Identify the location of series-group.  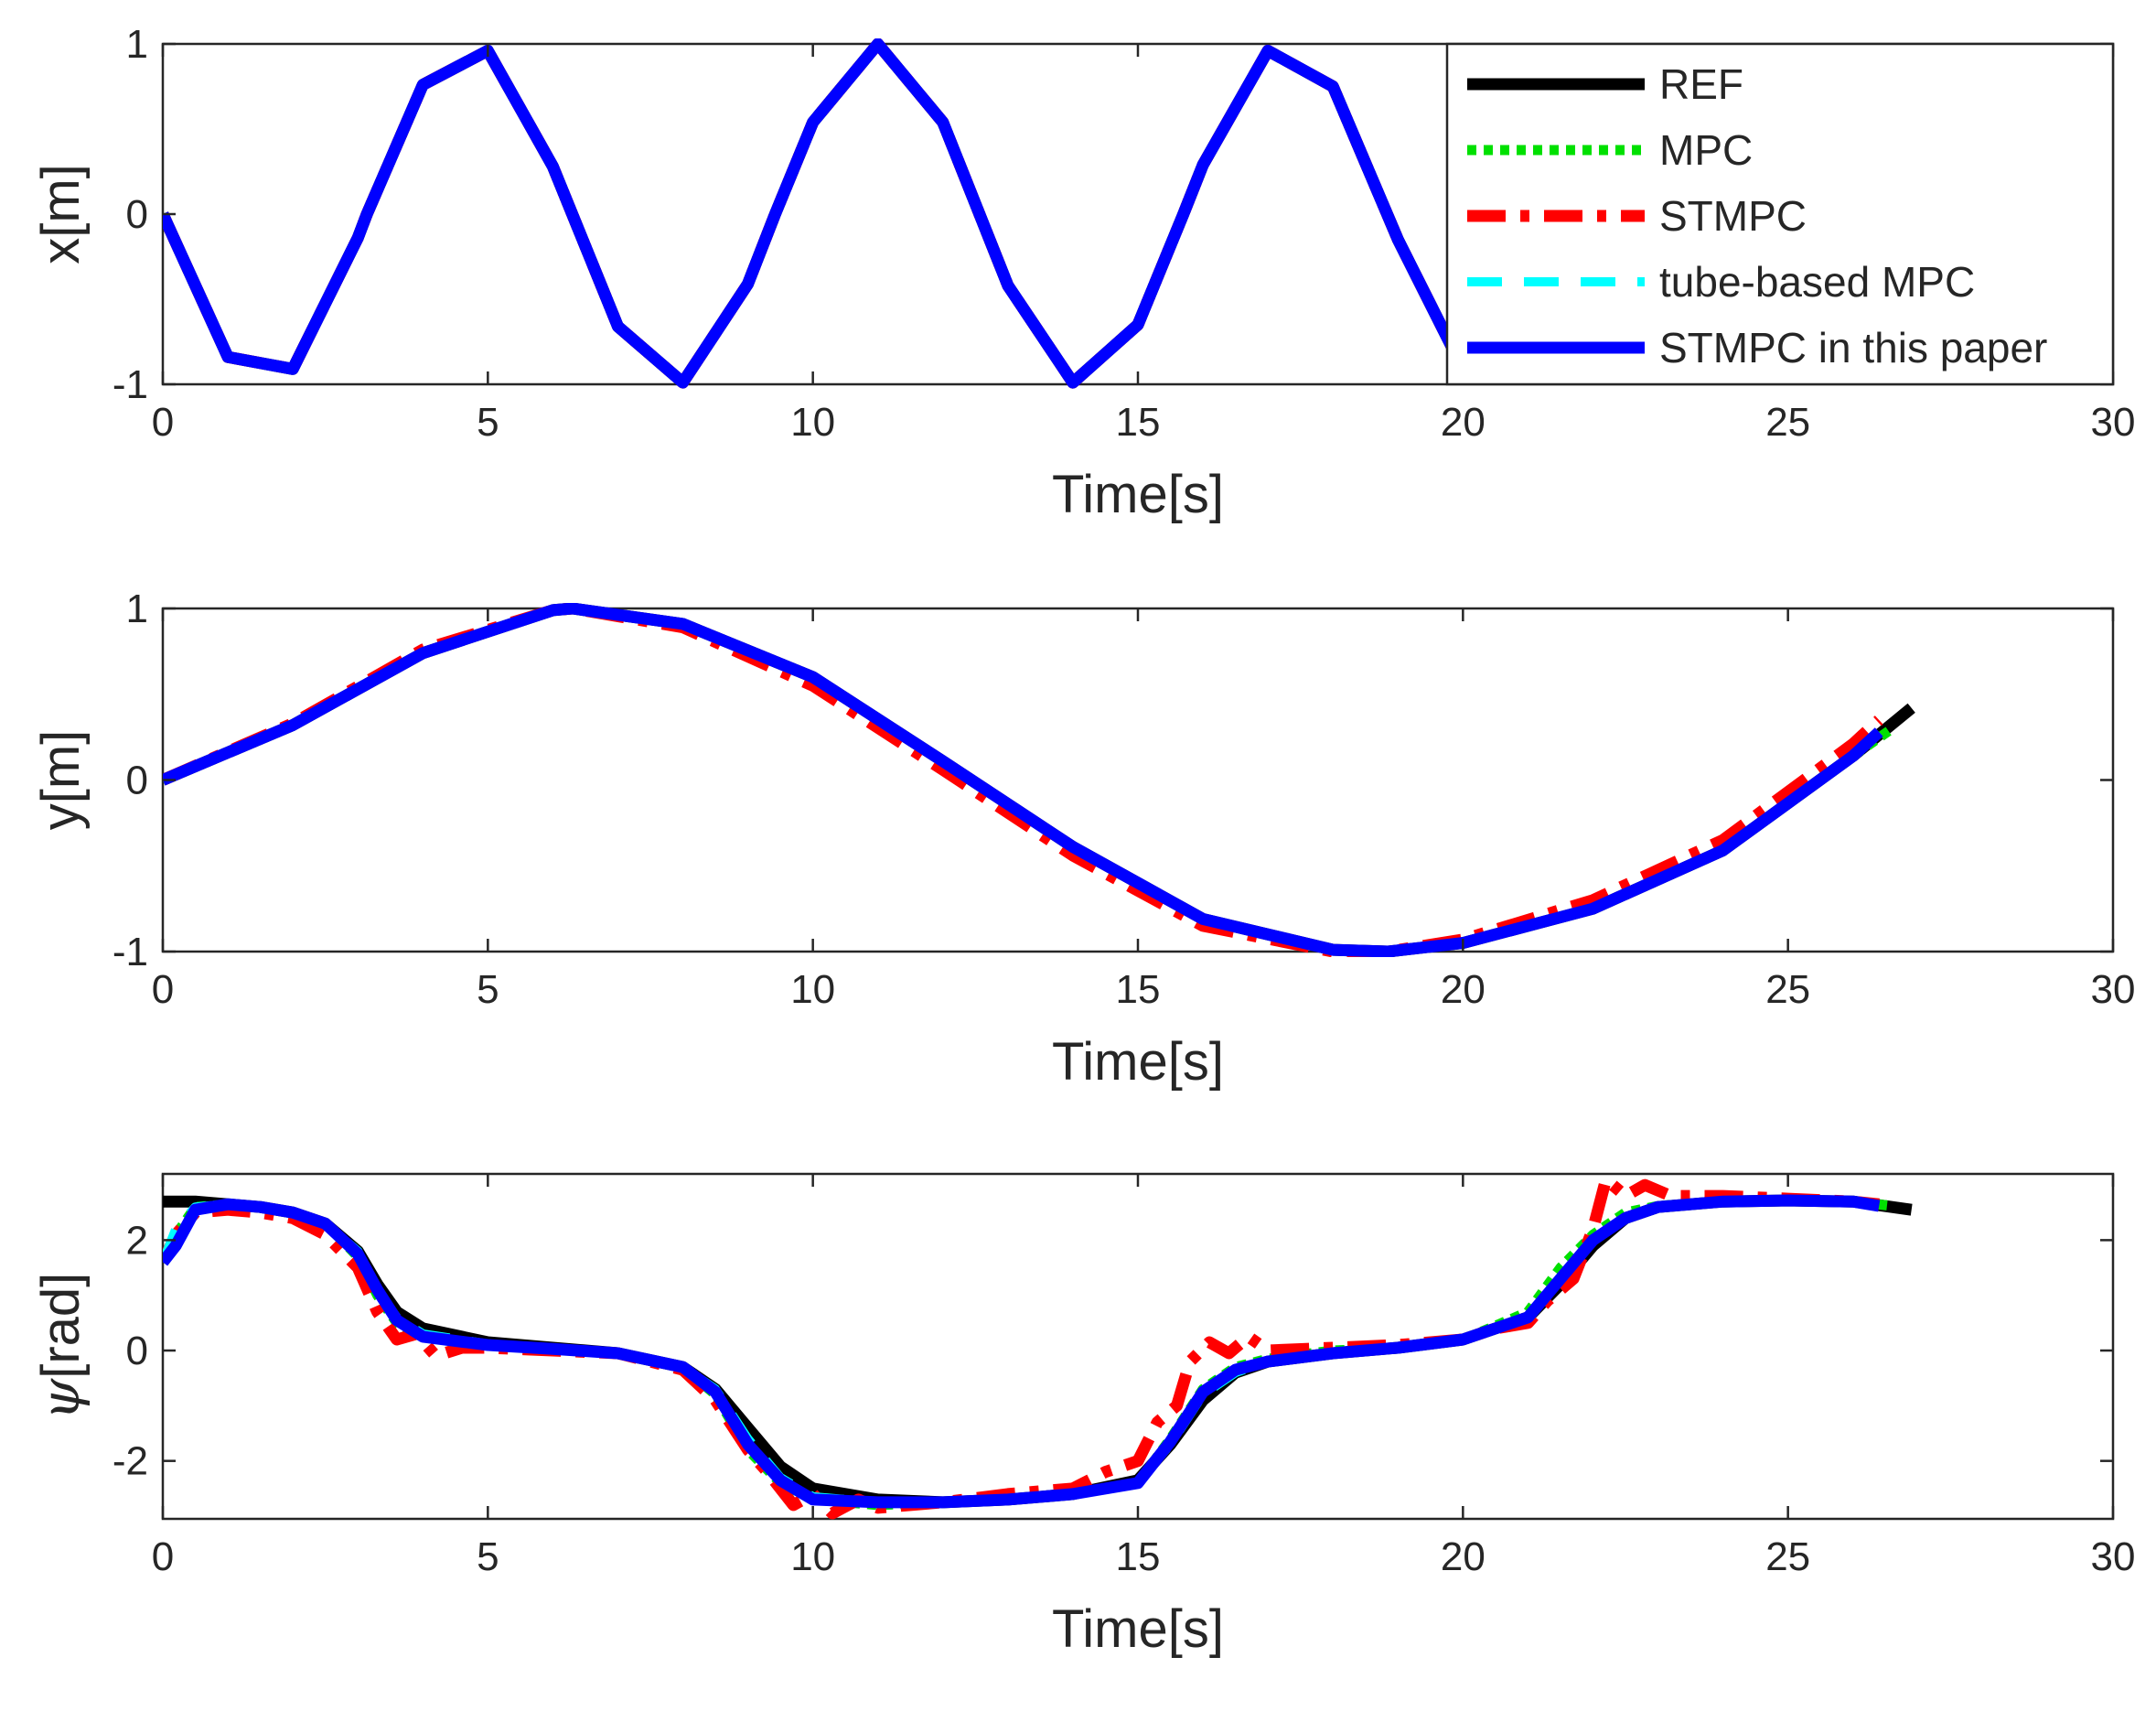
(907, 213).